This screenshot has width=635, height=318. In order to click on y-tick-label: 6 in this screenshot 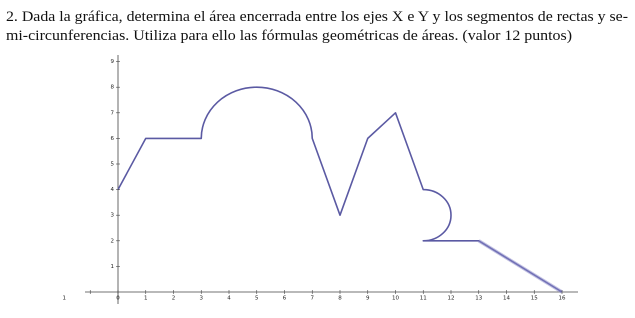, I will do `click(113, 139)`.